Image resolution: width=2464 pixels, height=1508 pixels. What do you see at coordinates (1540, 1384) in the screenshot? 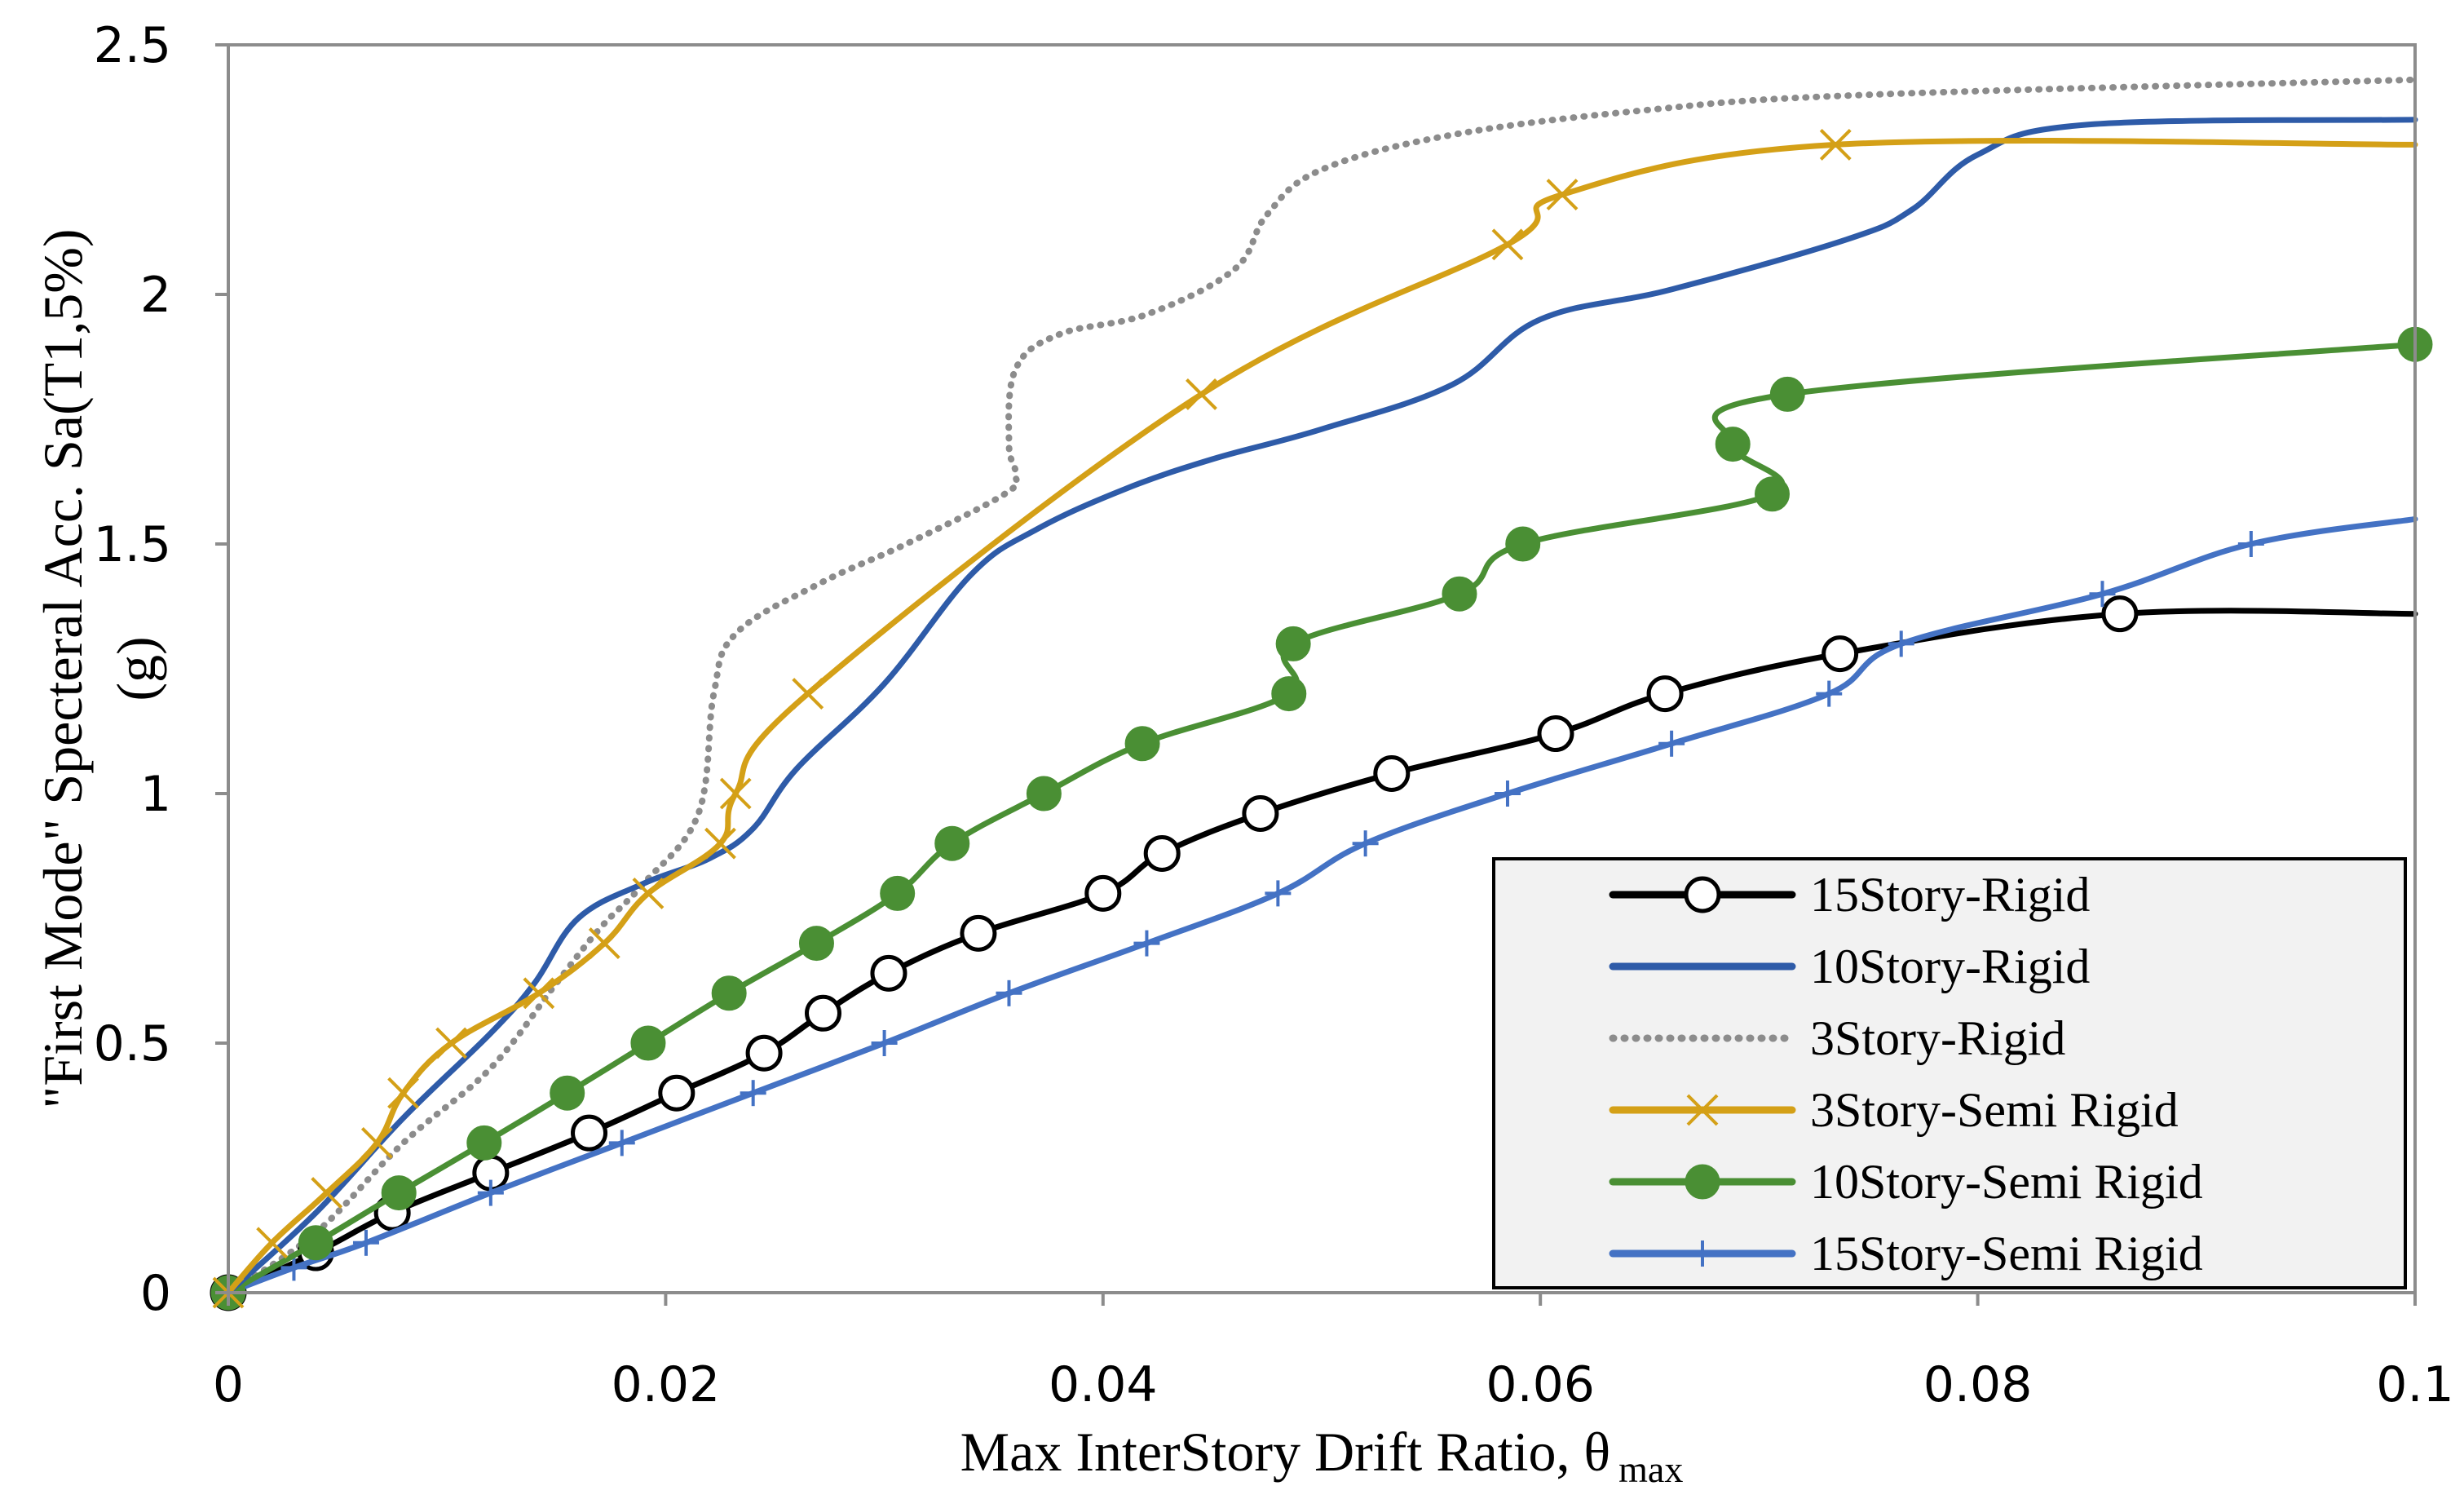
I see `x-tick-label-3: 0.06` at bounding box center [1540, 1384].